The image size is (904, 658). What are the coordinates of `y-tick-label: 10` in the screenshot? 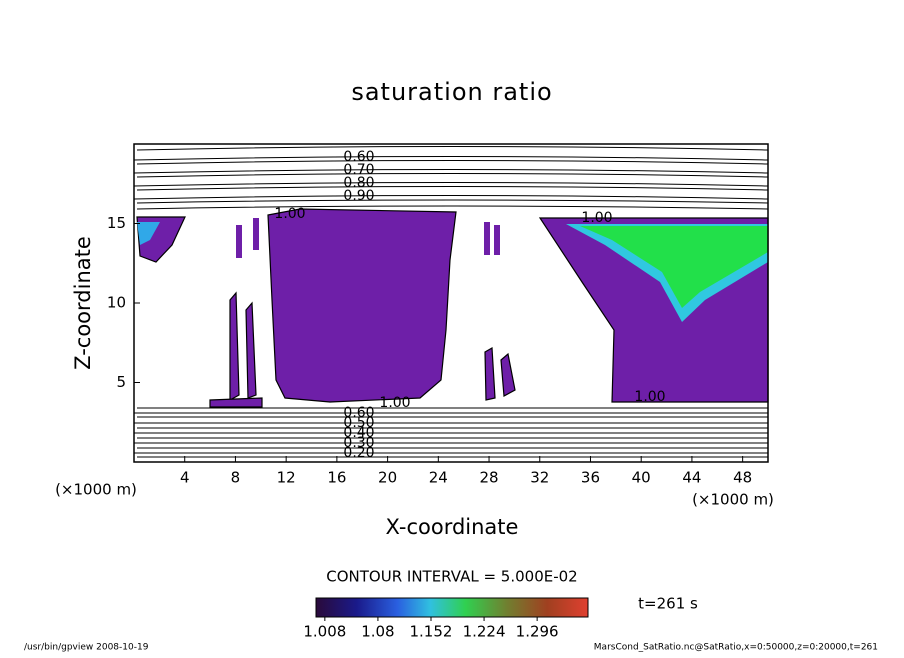 It's located at (116, 303).